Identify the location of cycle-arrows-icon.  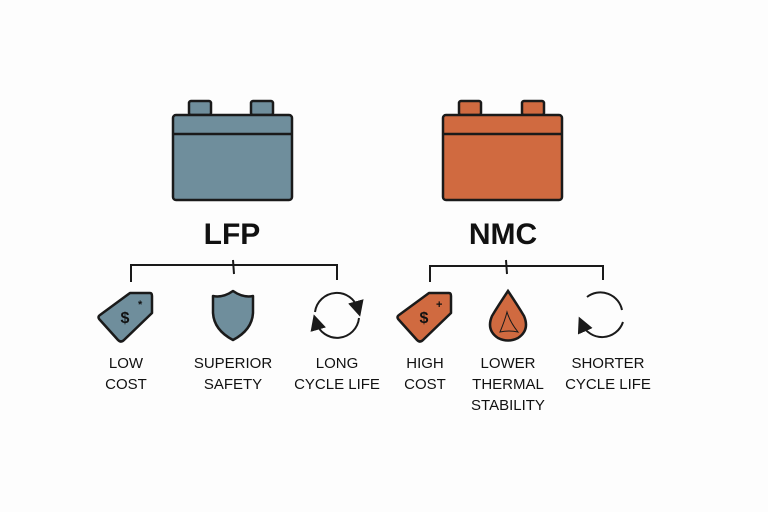
(337, 315).